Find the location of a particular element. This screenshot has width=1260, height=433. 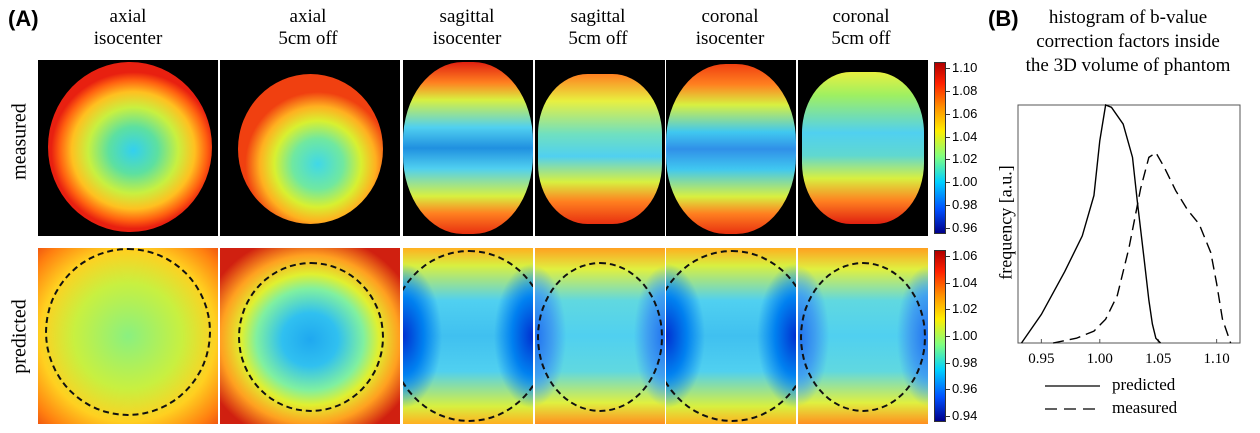

predicted-axial-isocenter-map is located at coordinates (128, 336).